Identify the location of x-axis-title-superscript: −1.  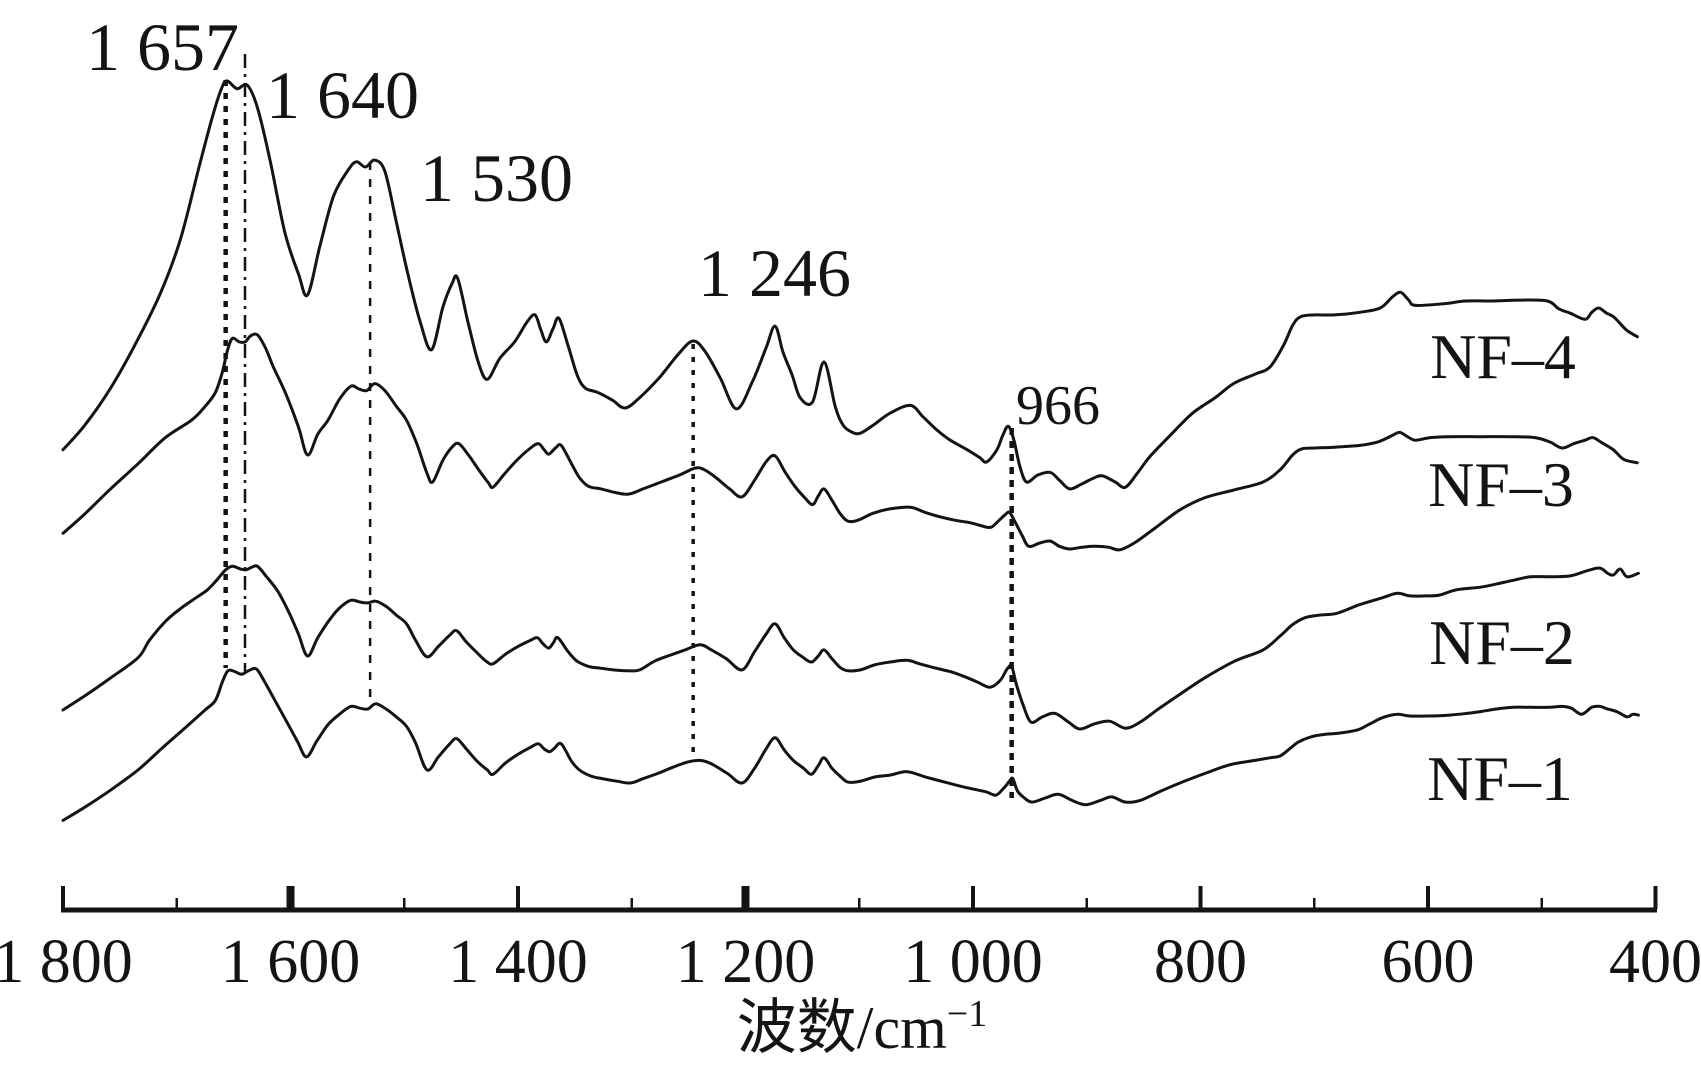
(967, 1014).